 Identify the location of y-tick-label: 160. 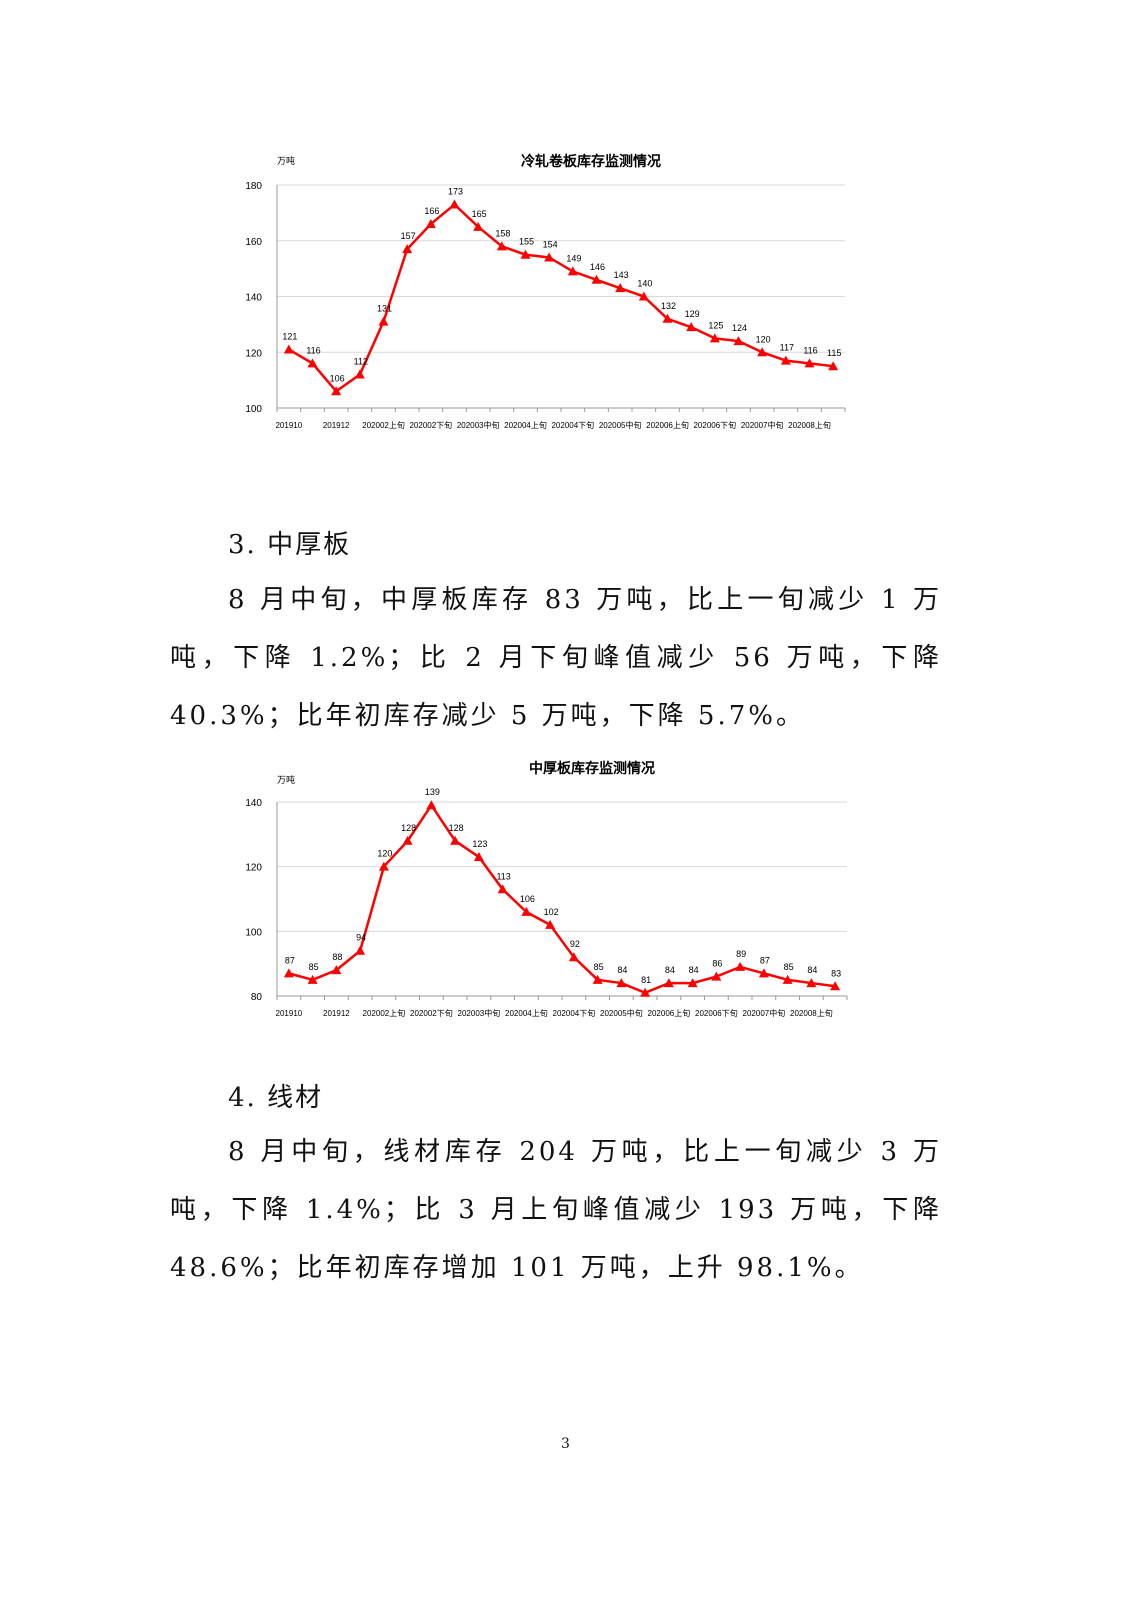
(253, 242).